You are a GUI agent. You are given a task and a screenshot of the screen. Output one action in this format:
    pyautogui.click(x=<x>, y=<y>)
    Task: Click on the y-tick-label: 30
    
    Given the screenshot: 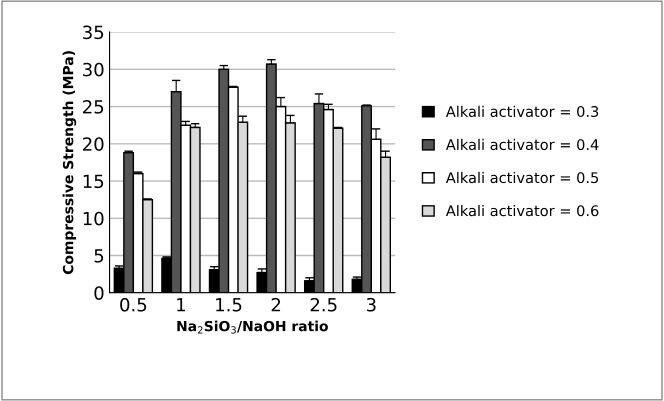 What is the action you would take?
    pyautogui.click(x=93, y=69)
    